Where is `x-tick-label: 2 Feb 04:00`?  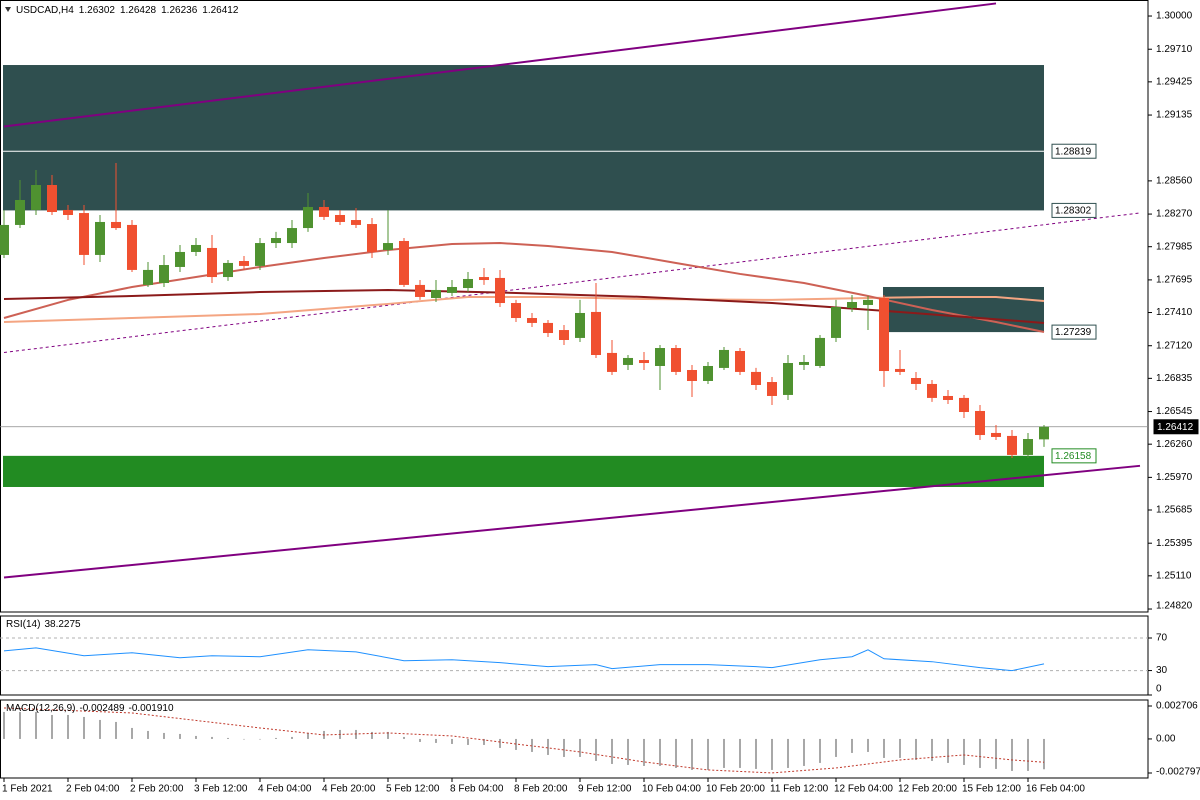 x-tick-label: 2 Feb 04:00 is located at coordinates (93, 789).